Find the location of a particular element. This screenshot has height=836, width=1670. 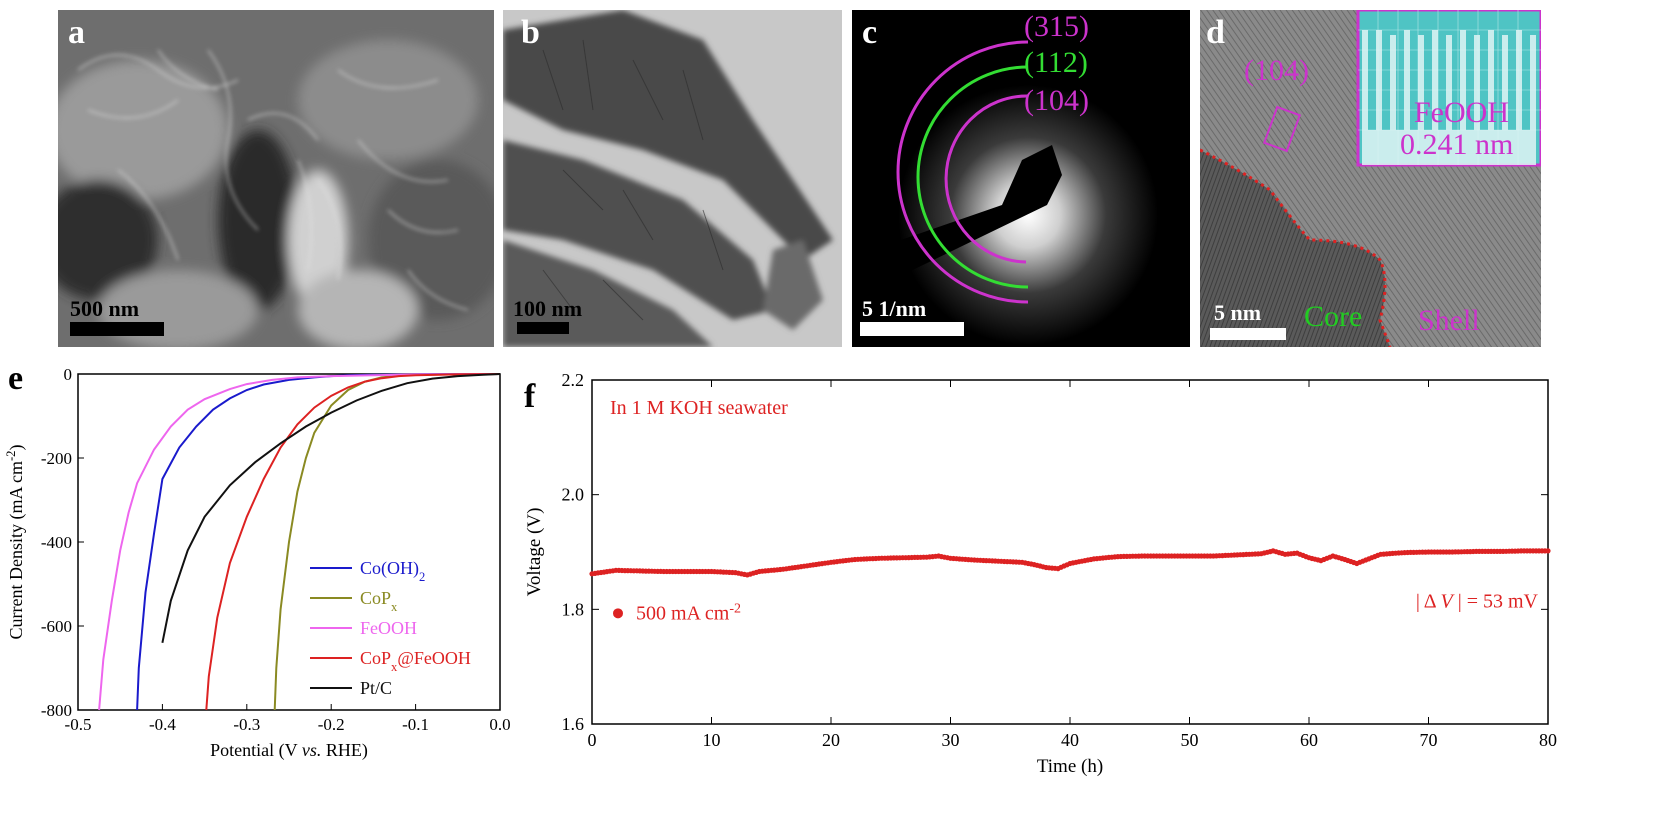

x-tick-label-f: 20 is located at coordinates (831, 740).